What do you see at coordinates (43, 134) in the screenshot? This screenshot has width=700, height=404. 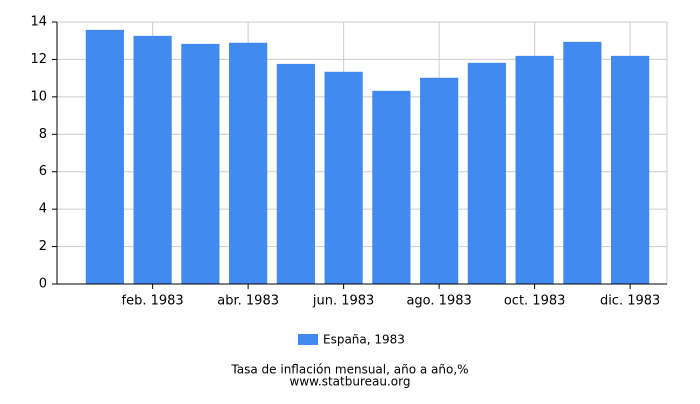 I see `y-tick-label: 8` at bounding box center [43, 134].